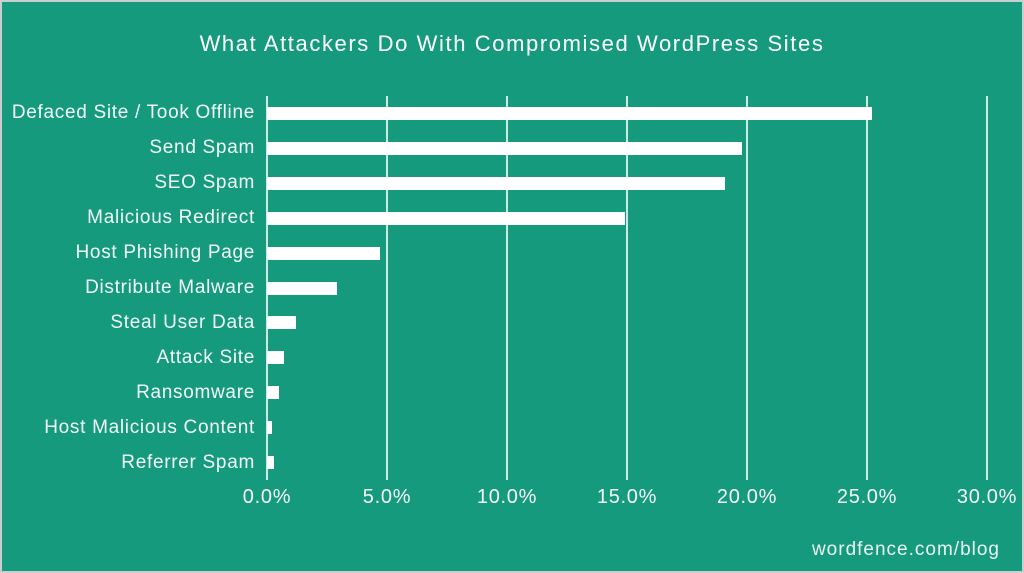 This screenshot has width=1024, height=573. I want to click on category-label: Send Spam, so click(202, 148).